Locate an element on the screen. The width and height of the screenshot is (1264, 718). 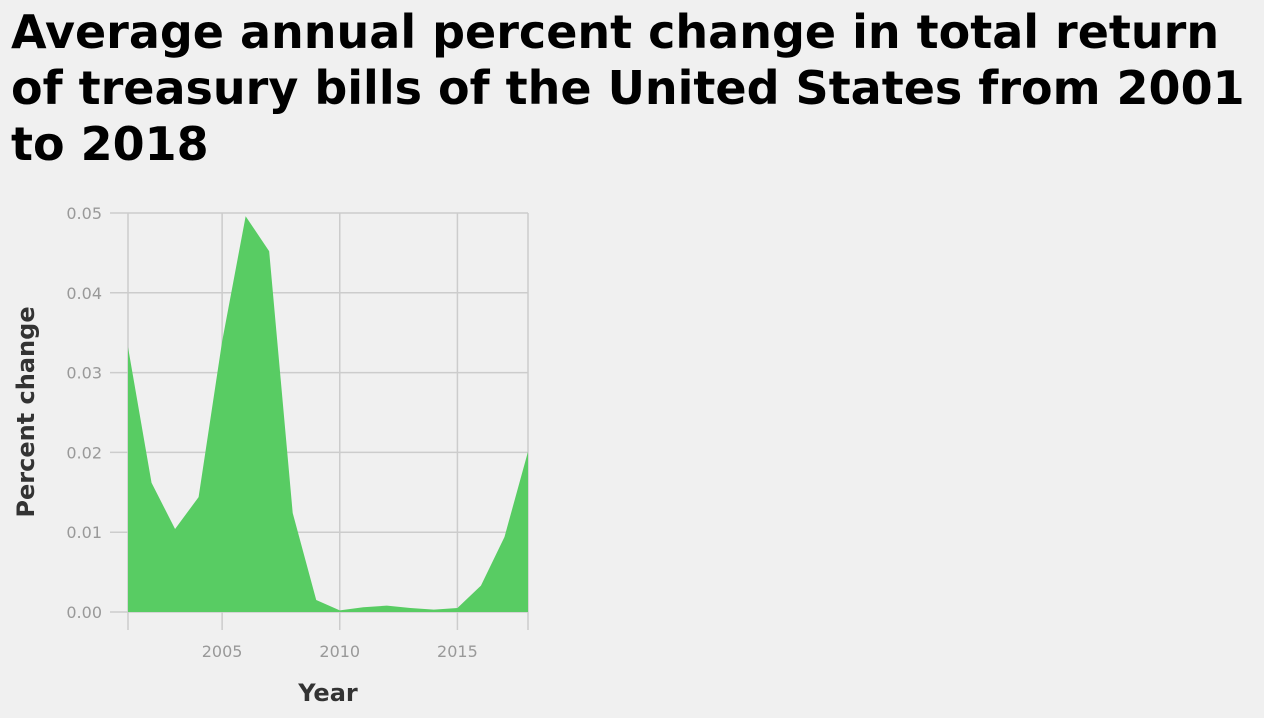
data-point-2006 is located at coordinates (246, 216).